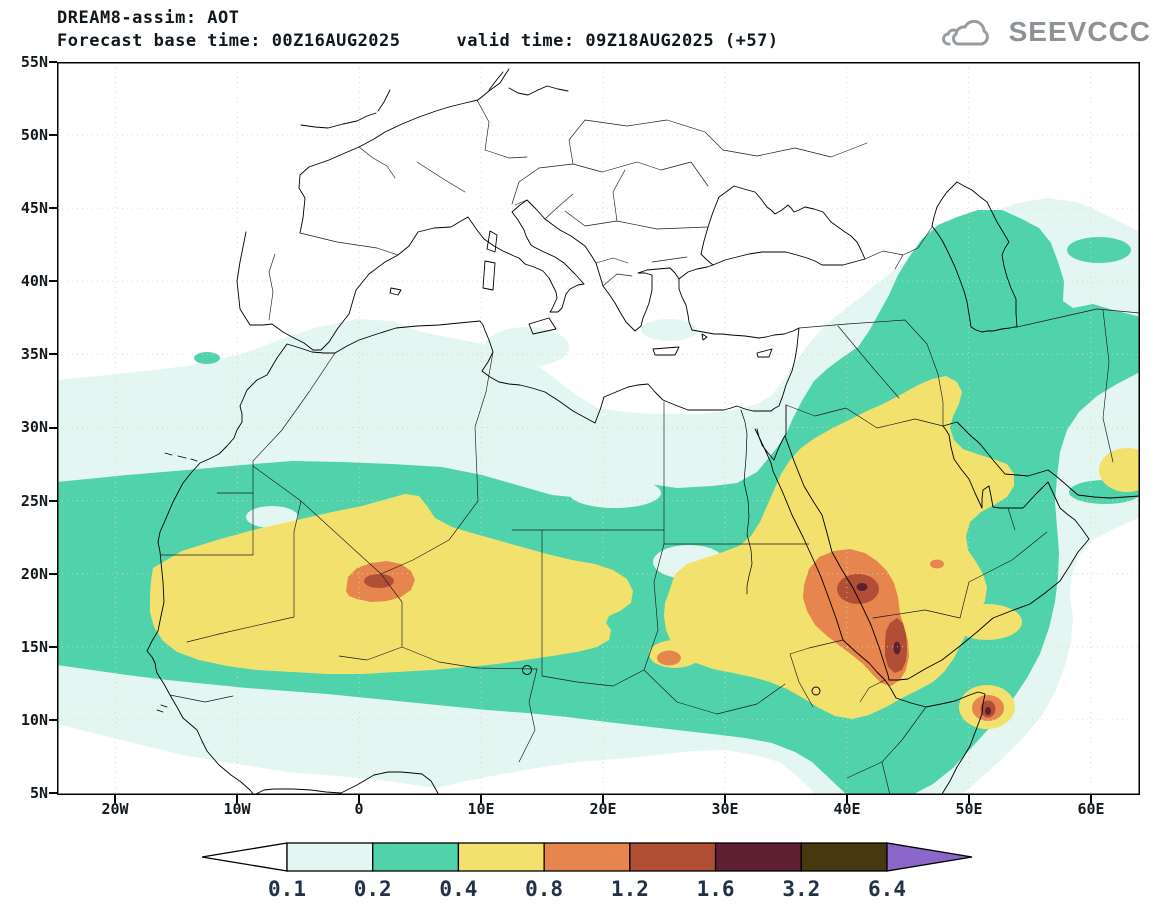  I want to click on colorbar-label: 0.8, so click(544, 889).